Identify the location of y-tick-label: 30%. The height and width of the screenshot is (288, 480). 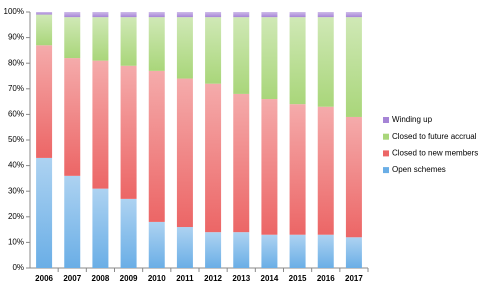
(16, 190).